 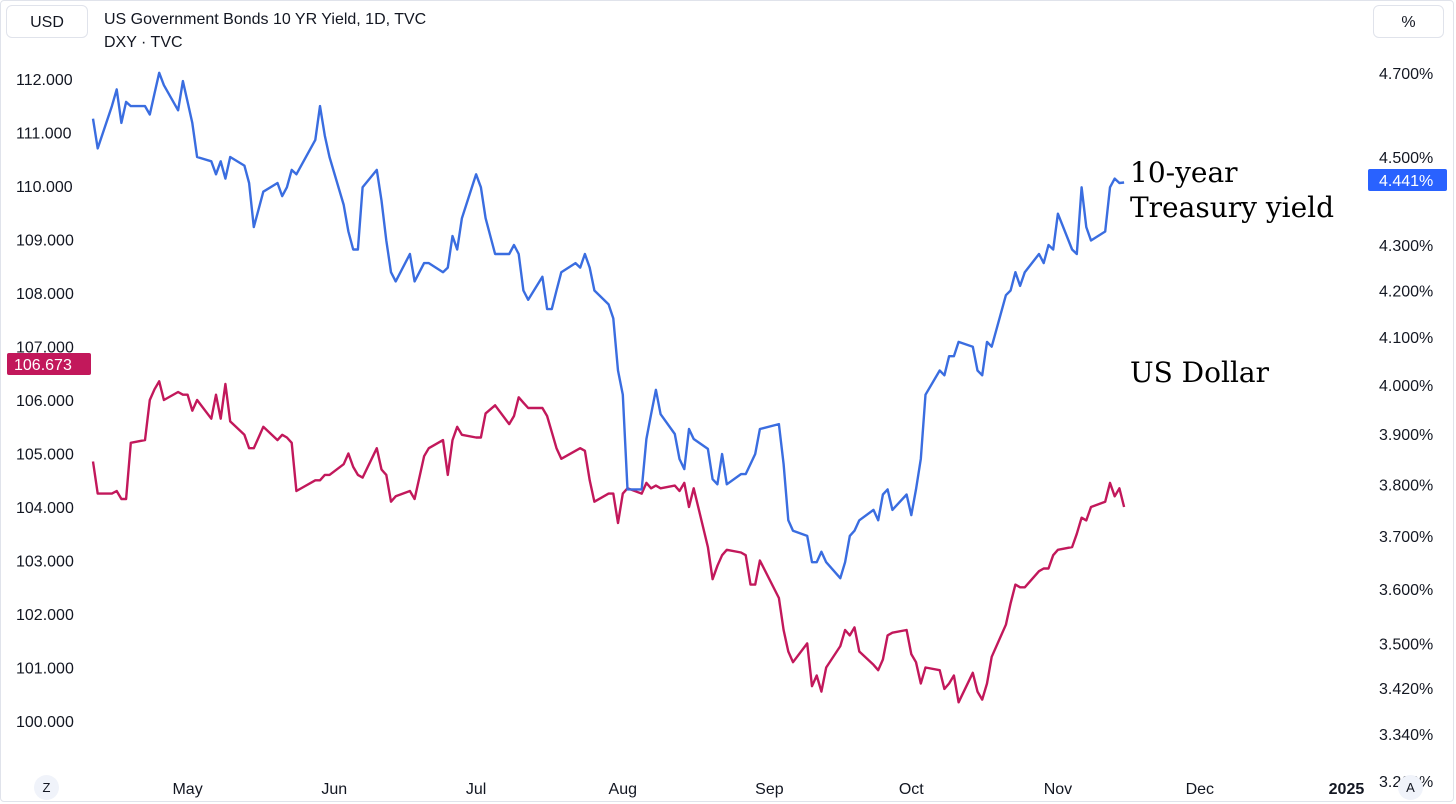 I want to click on price-badge-dollar-value: 106.673, so click(x=43, y=365).